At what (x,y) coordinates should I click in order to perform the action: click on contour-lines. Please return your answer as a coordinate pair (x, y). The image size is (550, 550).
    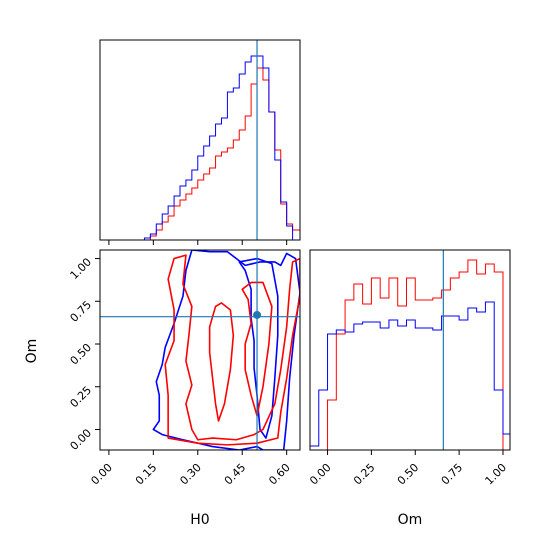
    Looking at the image, I should click on (226, 350).